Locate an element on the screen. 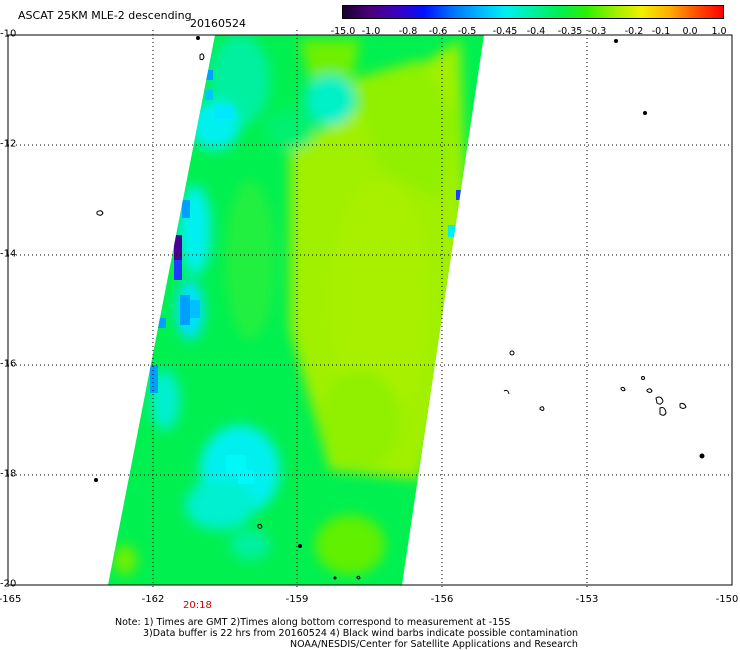  colorbar-label: -0.2 is located at coordinates (634, 31).